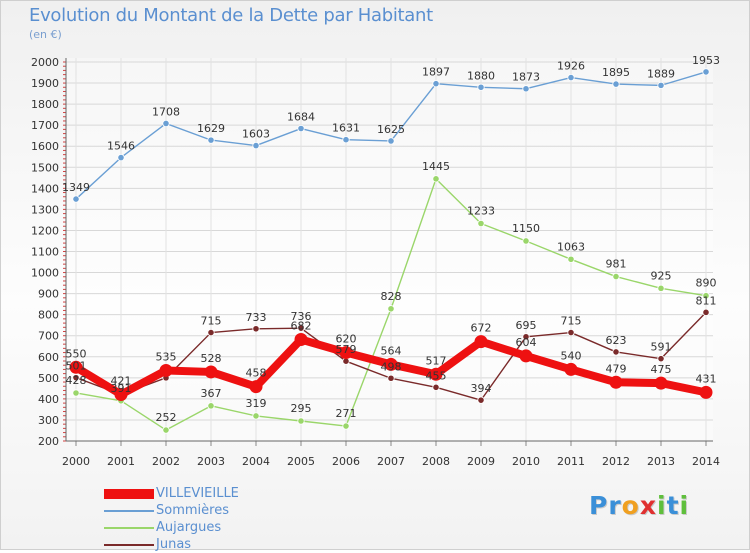  Describe the element at coordinates (436, 360) in the screenshot. I see `data-label: 517` at that location.